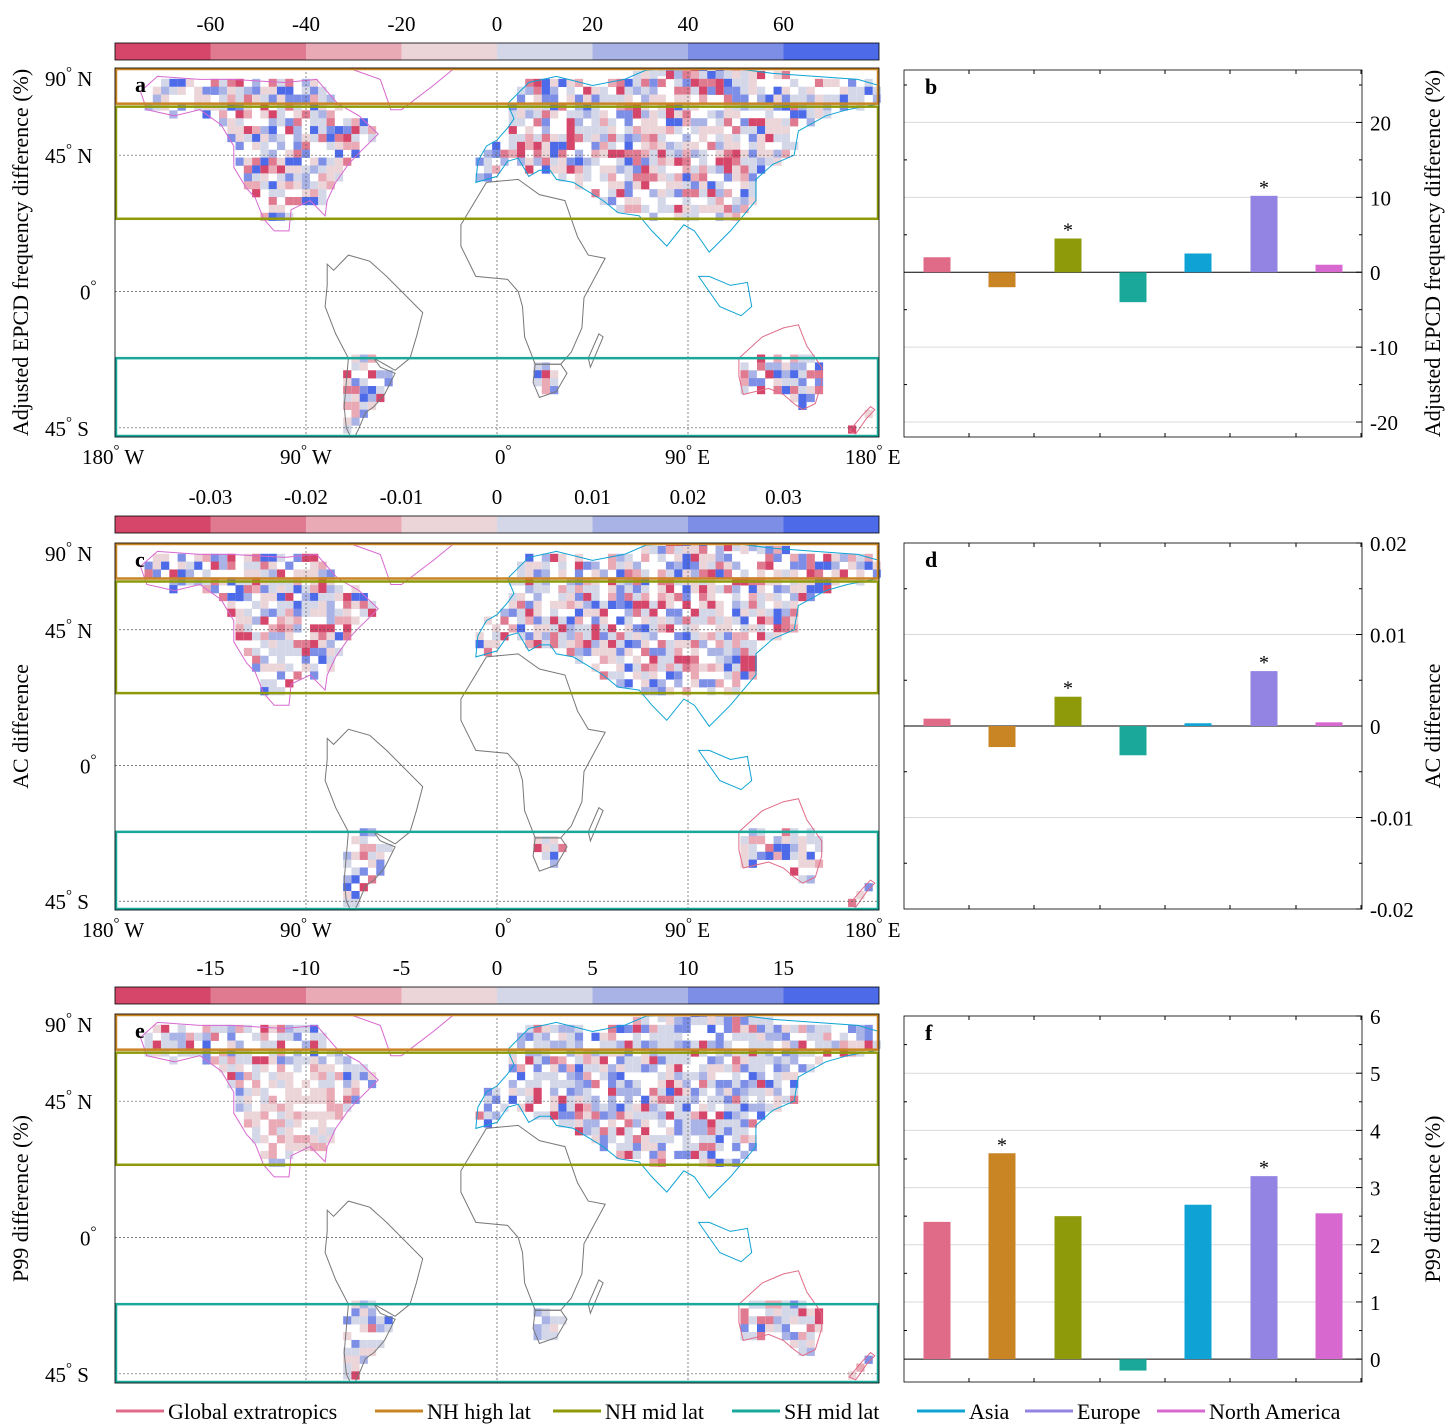 The height and width of the screenshot is (1424, 1455). Describe the element at coordinates (1133, 1199) in the screenshot. I see `bar-frame` at that location.